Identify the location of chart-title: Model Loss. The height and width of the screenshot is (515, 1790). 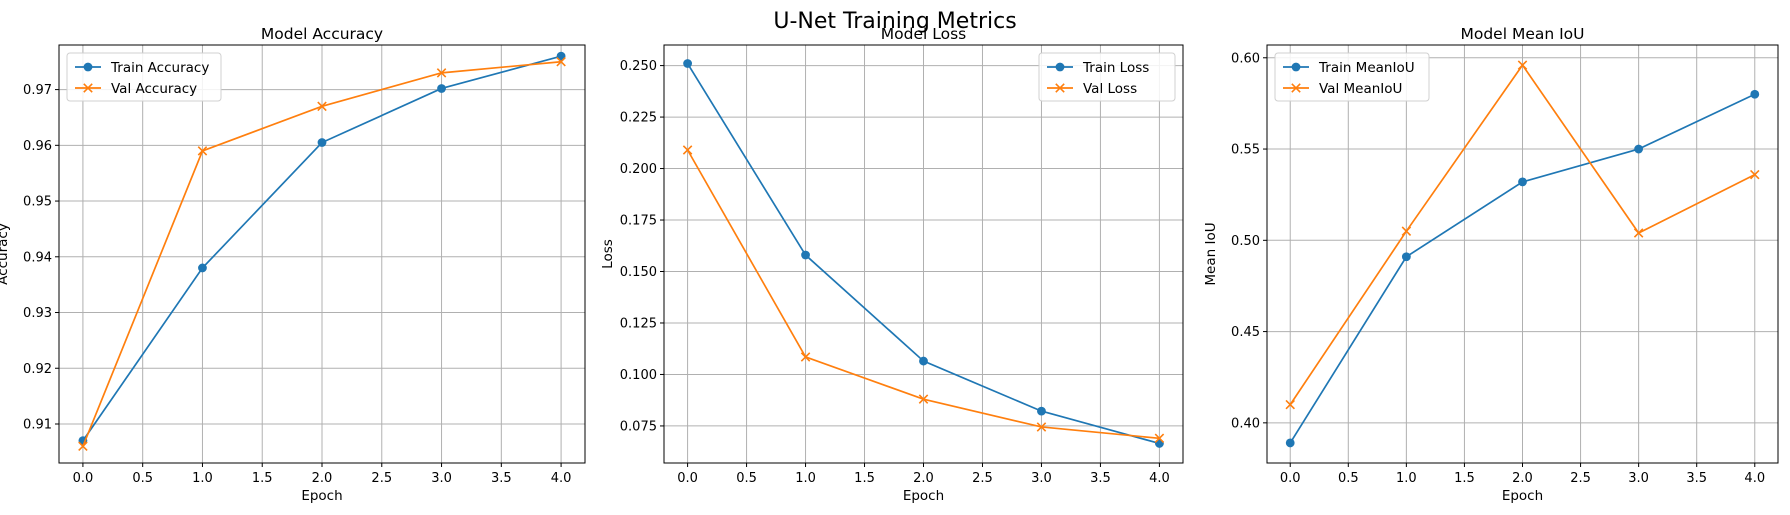
(923, 34).